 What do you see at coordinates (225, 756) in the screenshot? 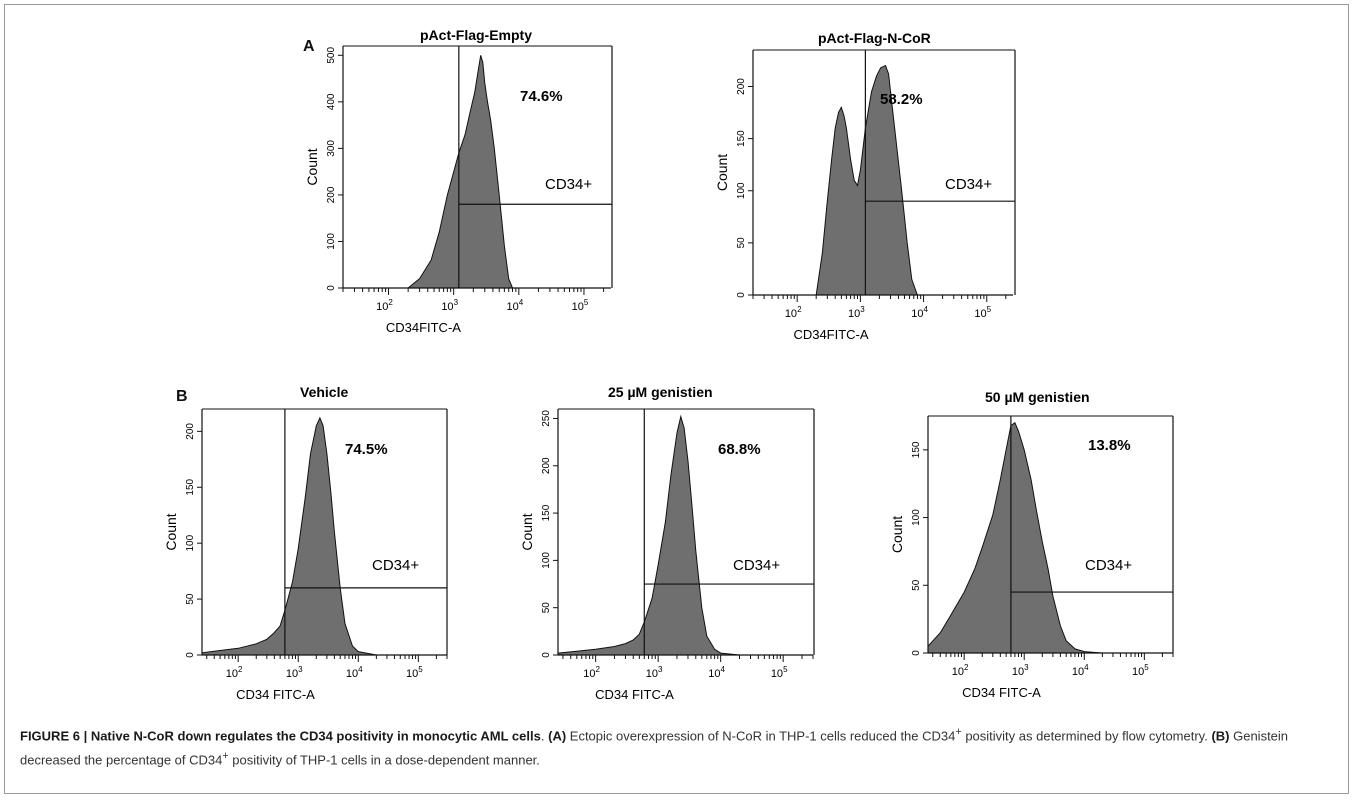
I see `caption-b-sup: +` at bounding box center [225, 756].